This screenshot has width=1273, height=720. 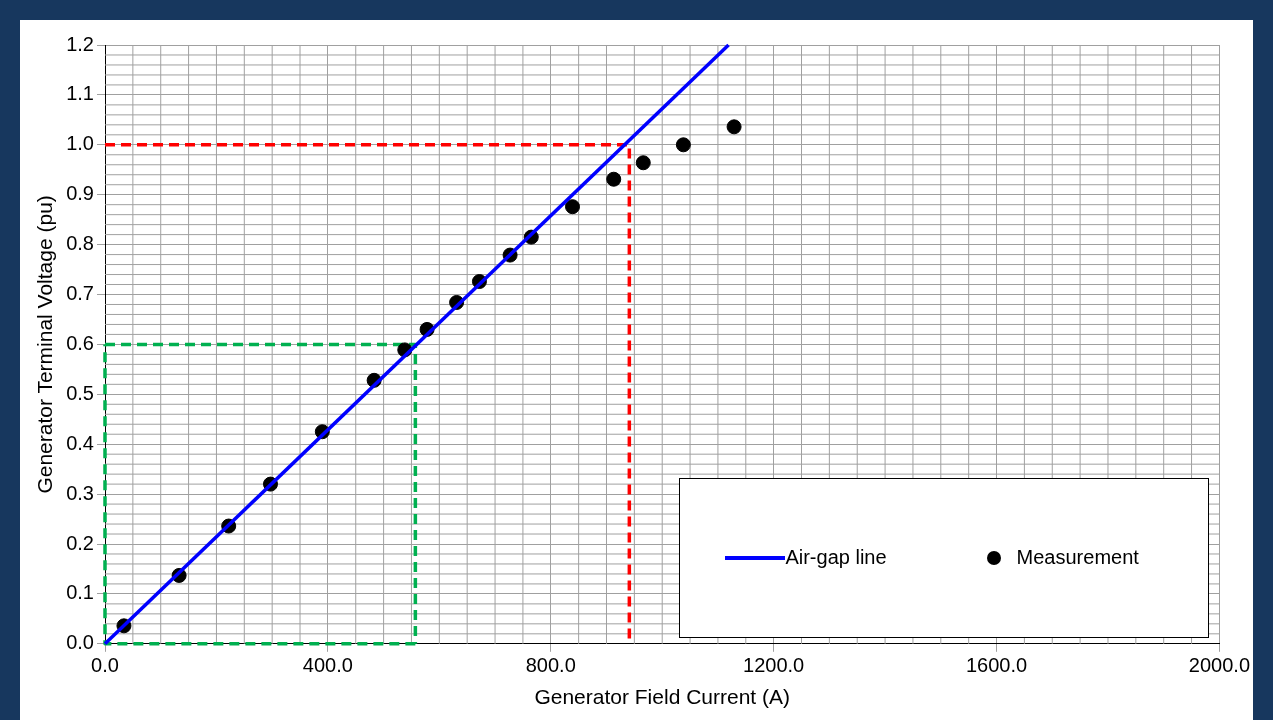 What do you see at coordinates (836, 558) in the screenshot?
I see `legend-label: Air-gap line` at bounding box center [836, 558].